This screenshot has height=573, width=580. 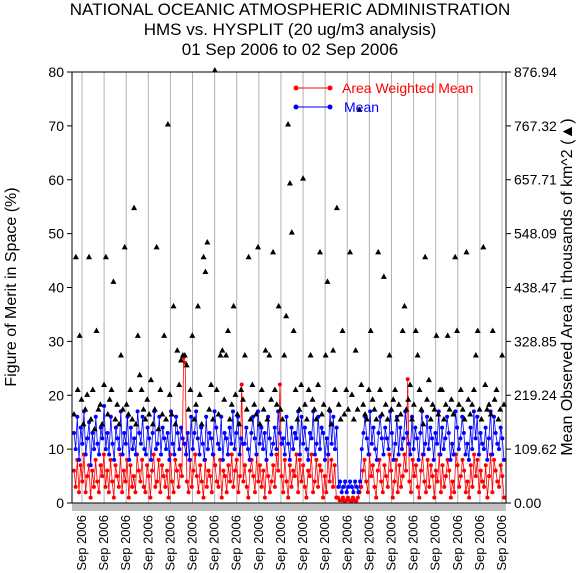 I want to click on legend: Area Weighted Mean Mean, so click(x=383, y=97).